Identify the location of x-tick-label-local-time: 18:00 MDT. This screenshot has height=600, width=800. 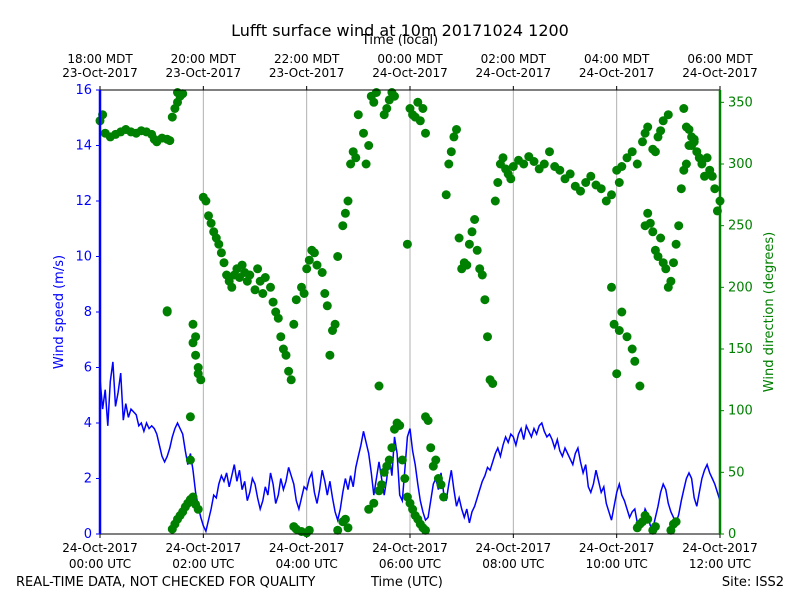
(100, 59).